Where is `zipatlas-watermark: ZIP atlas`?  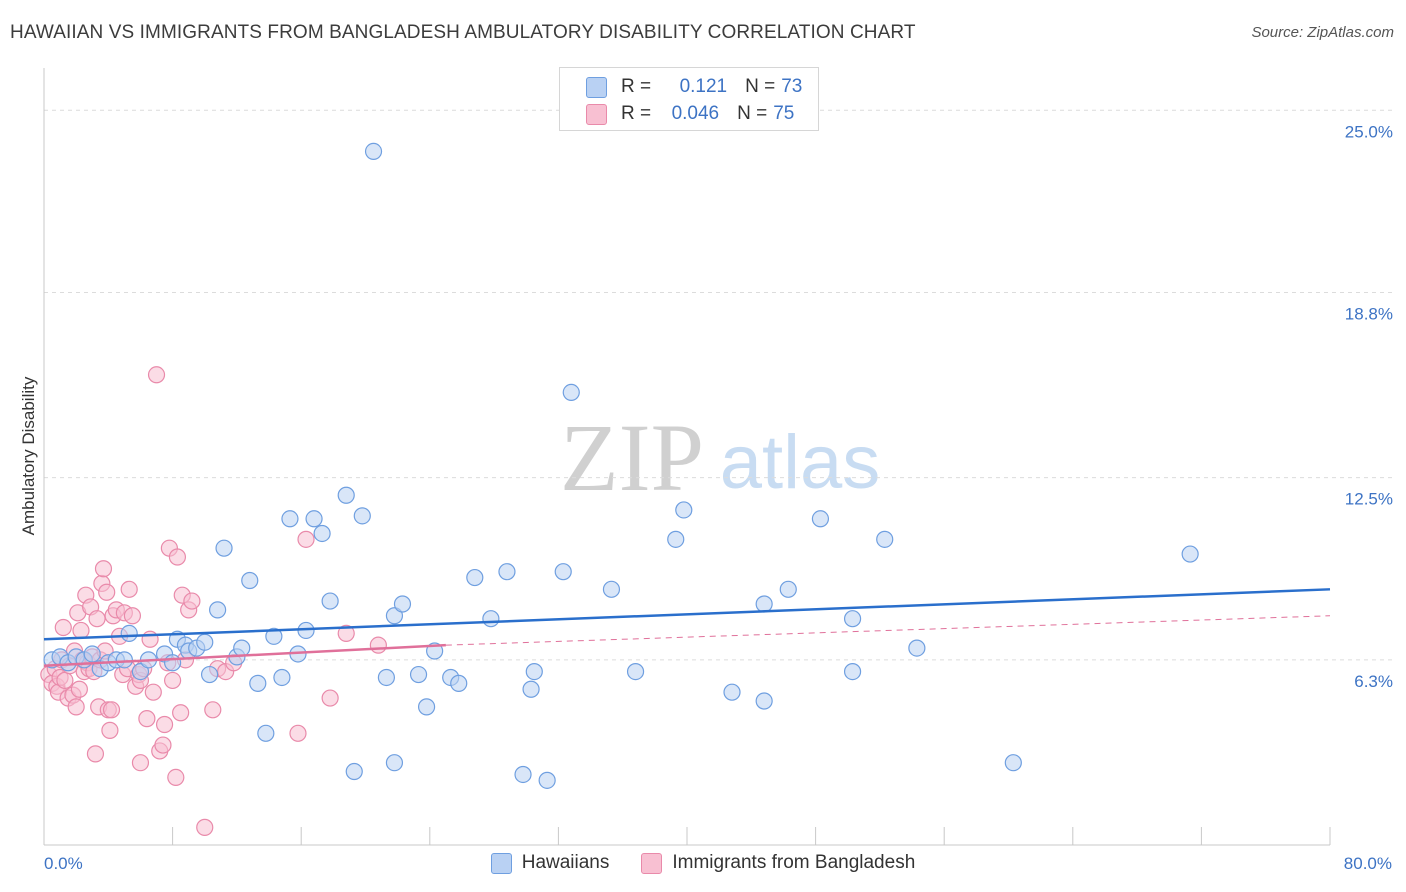
zipatlas-watermark: ZIP atlas is located at coordinates (720, 457).